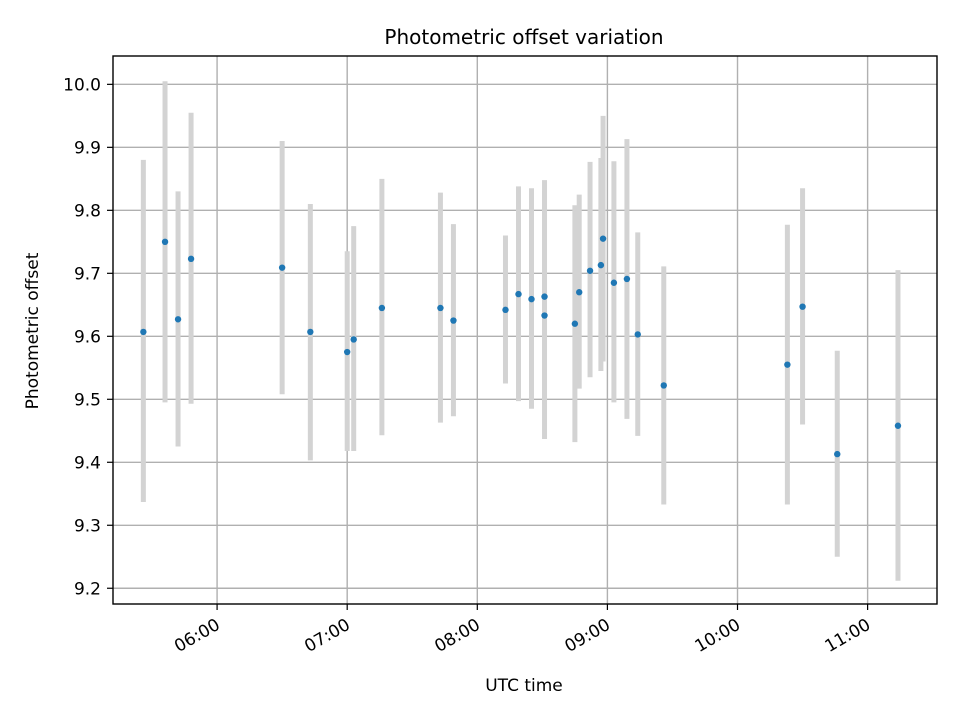 This screenshot has height=720, width=960. What do you see at coordinates (87, 589) in the screenshot?
I see `y-tick-label: 9.2` at bounding box center [87, 589].